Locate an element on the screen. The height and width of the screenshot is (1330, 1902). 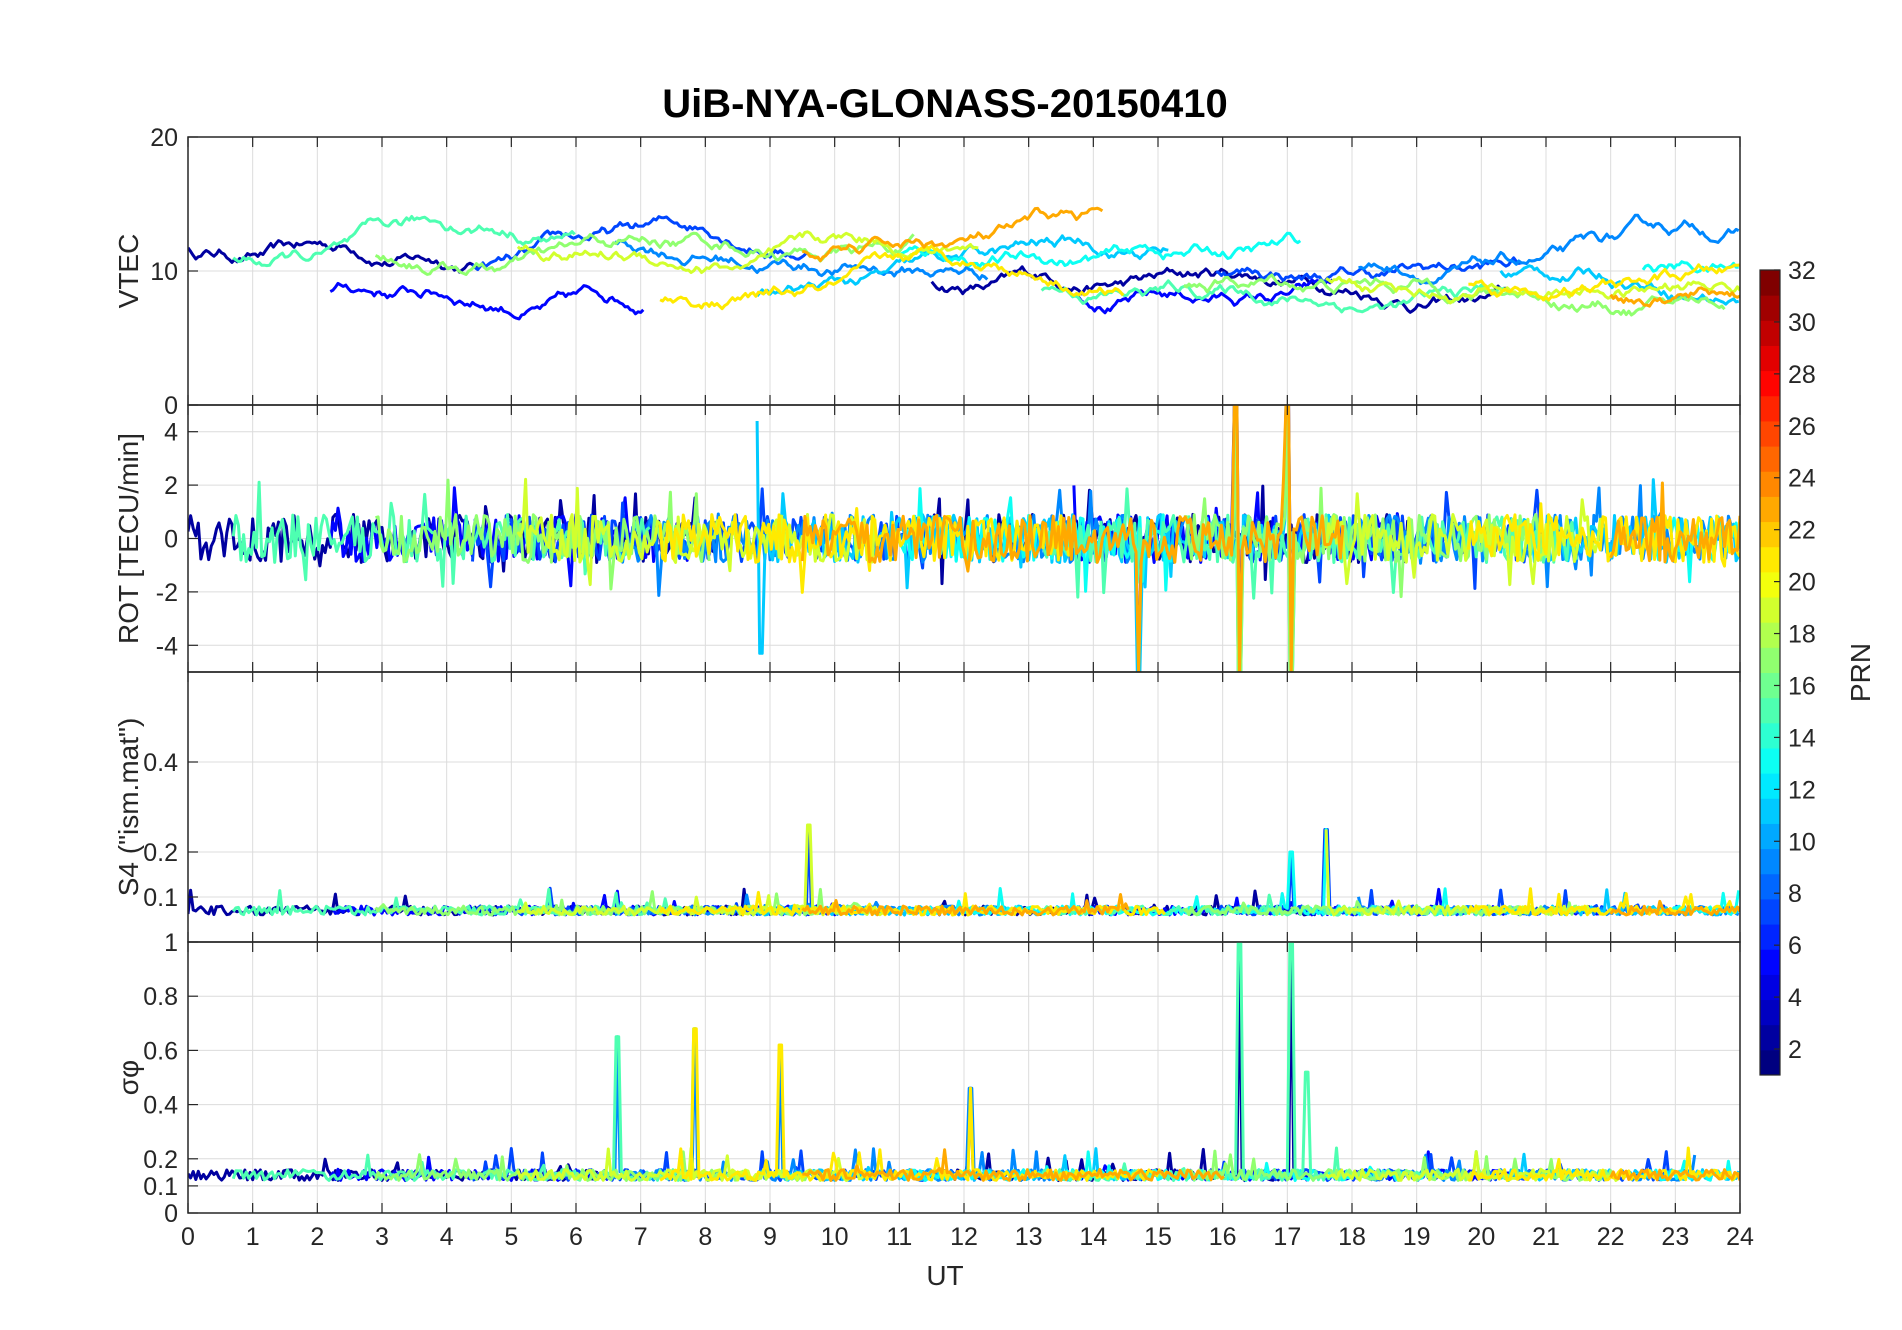
colorbar-tick-label: 22 is located at coordinates (1802, 531).